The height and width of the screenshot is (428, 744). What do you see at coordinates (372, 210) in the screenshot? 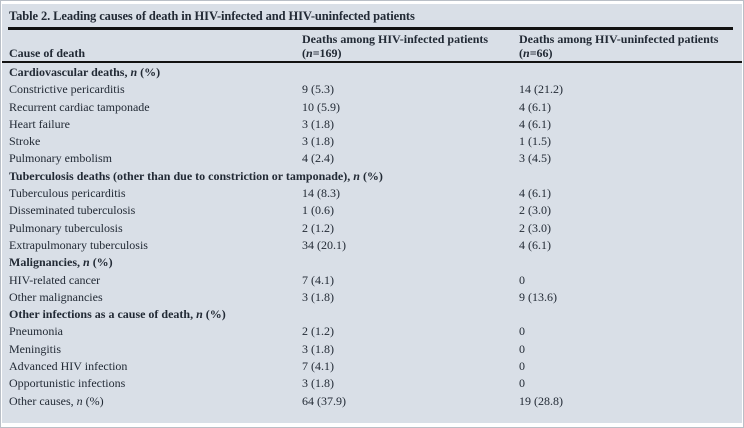
I see `table-row: Disseminated tuberculosis 1 (0.6) 2 (3.0)` at bounding box center [372, 210].